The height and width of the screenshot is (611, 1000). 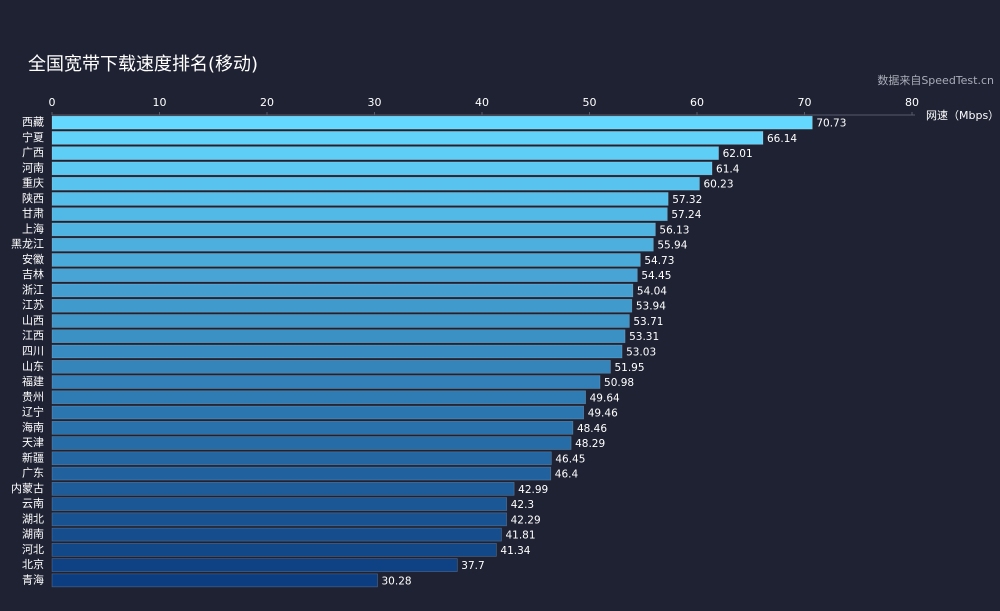 What do you see at coordinates (33, 381) in the screenshot?
I see `y-tick-label: 福建` at bounding box center [33, 381].